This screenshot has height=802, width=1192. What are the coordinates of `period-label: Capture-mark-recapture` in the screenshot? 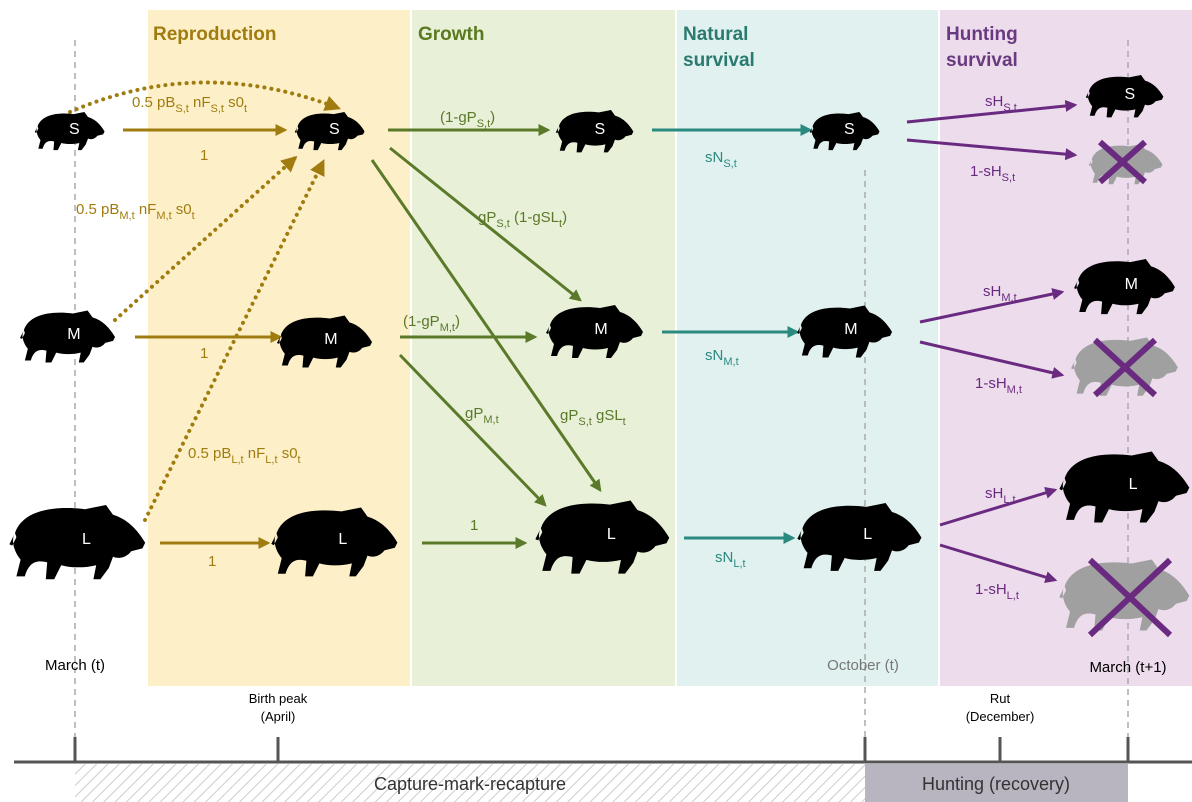 It's located at (470, 784).